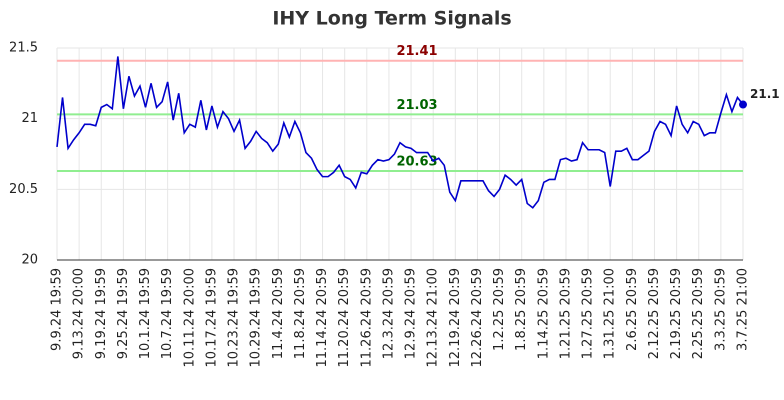 This screenshot has height=400, width=784. Describe the element at coordinates (676, 313) in the screenshot. I see `x-tick-label: 2.19.25 20:59` at that location.